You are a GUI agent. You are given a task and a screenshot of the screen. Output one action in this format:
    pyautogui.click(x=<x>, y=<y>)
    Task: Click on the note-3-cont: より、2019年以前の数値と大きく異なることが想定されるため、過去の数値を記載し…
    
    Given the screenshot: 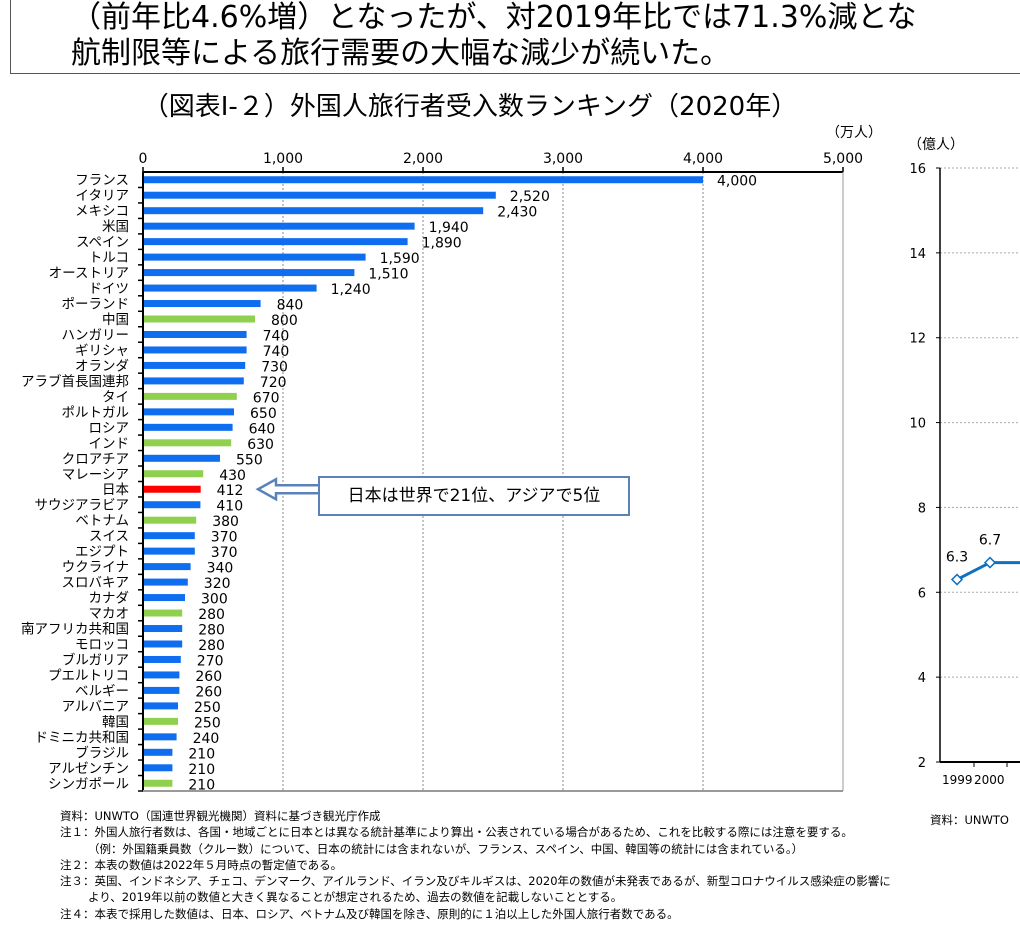 What is the action you would take?
    pyautogui.click(x=355, y=897)
    